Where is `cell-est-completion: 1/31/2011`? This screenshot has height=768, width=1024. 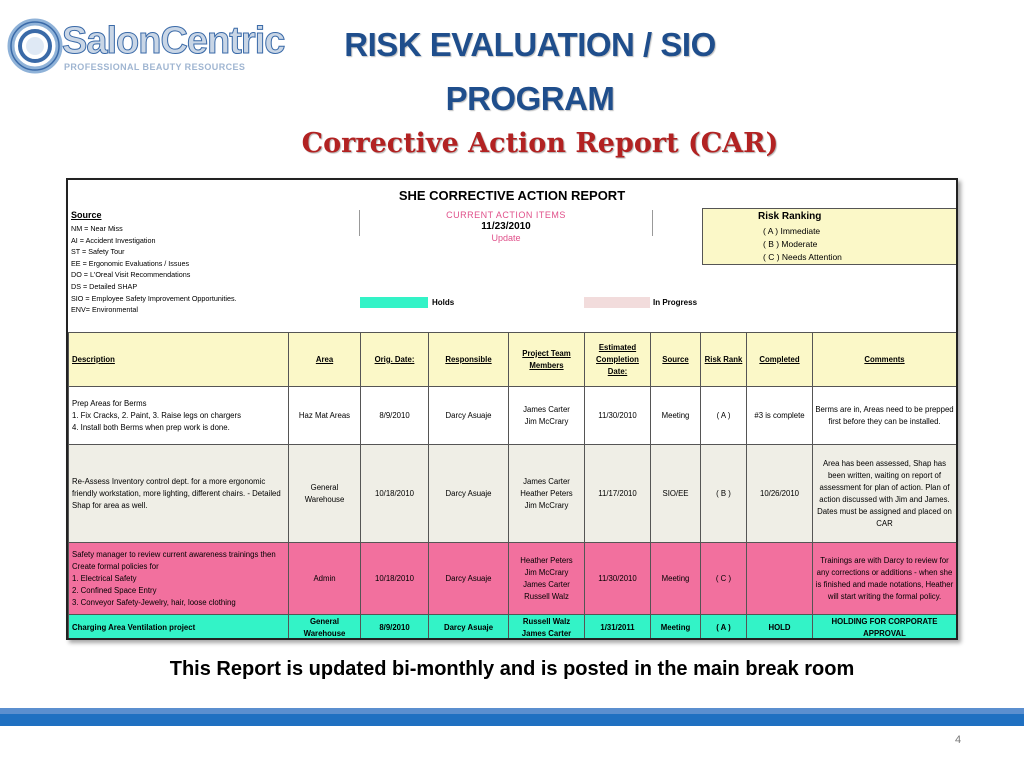
cell-est-completion: 1/31/2011 is located at coordinates (617, 626).